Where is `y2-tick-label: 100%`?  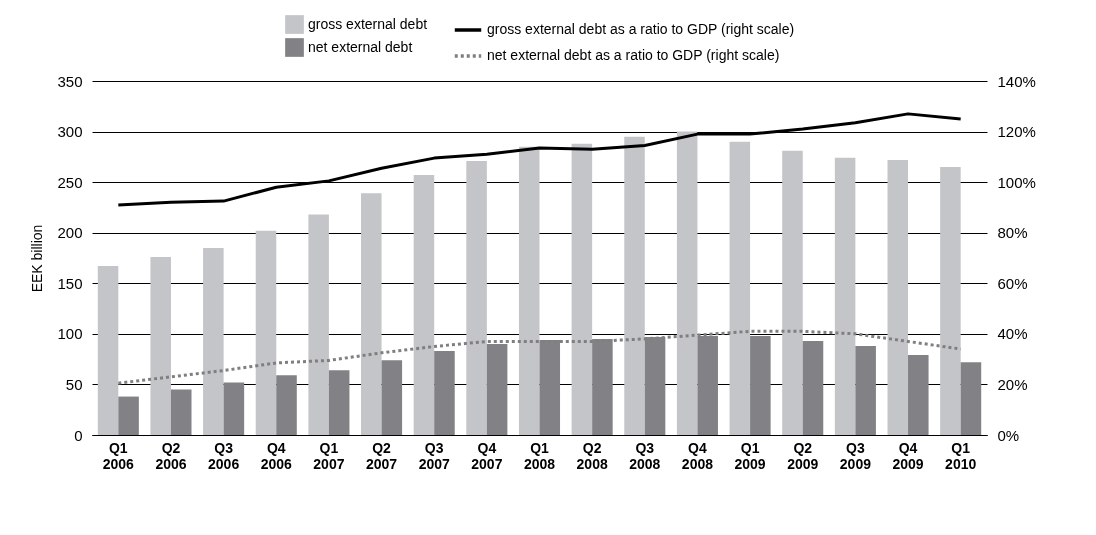
y2-tick-label: 100% is located at coordinates (1016, 182).